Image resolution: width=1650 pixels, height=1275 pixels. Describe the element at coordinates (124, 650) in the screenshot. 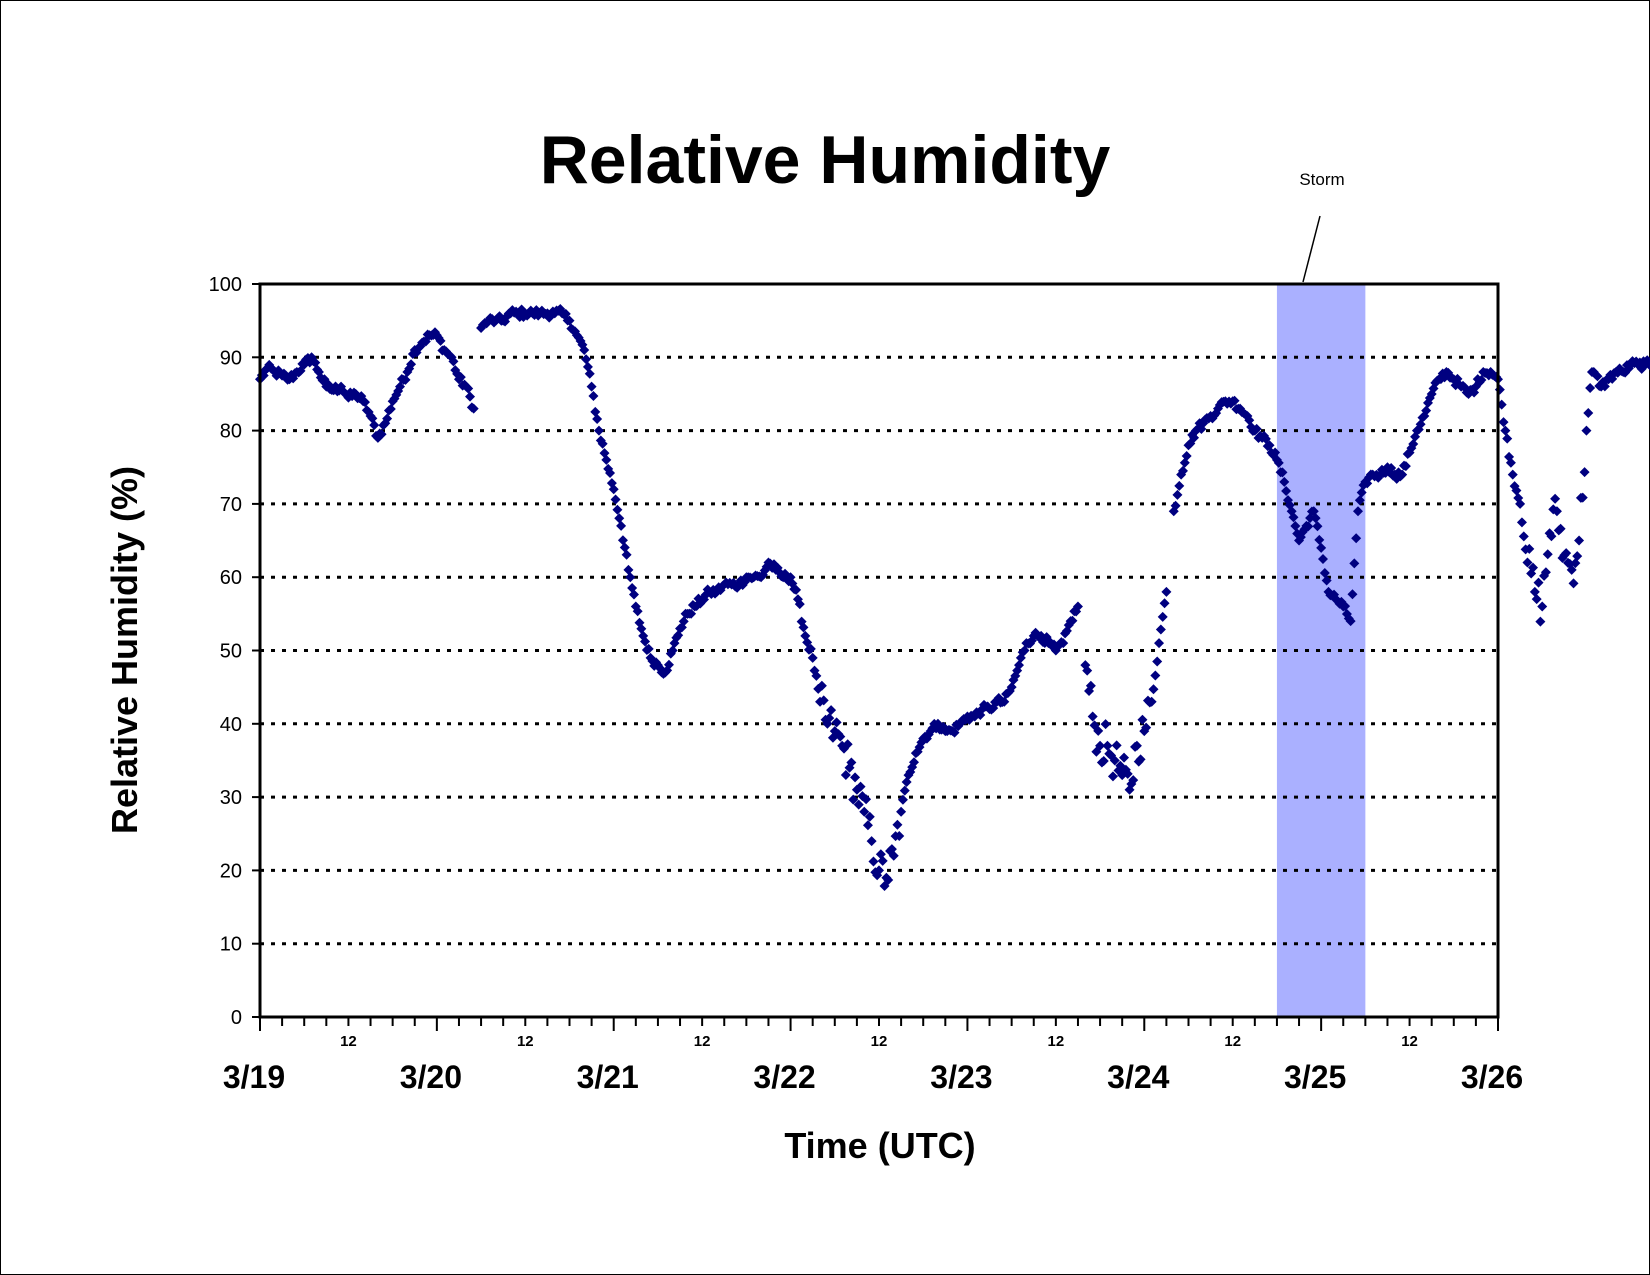

I see `y-axis-title: Relative Humidity (%)` at that location.